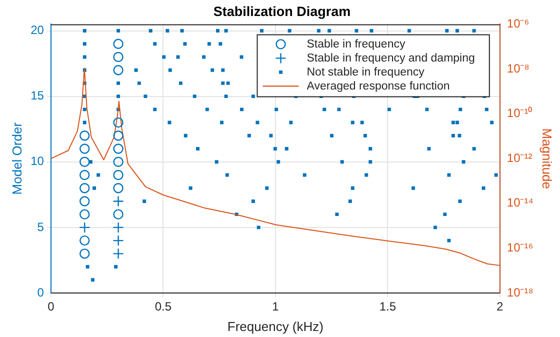  What do you see at coordinates (518, 68) in the screenshot?
I see `y2-tick-label: 10⁻⁸` at bounding box center [518, 68].